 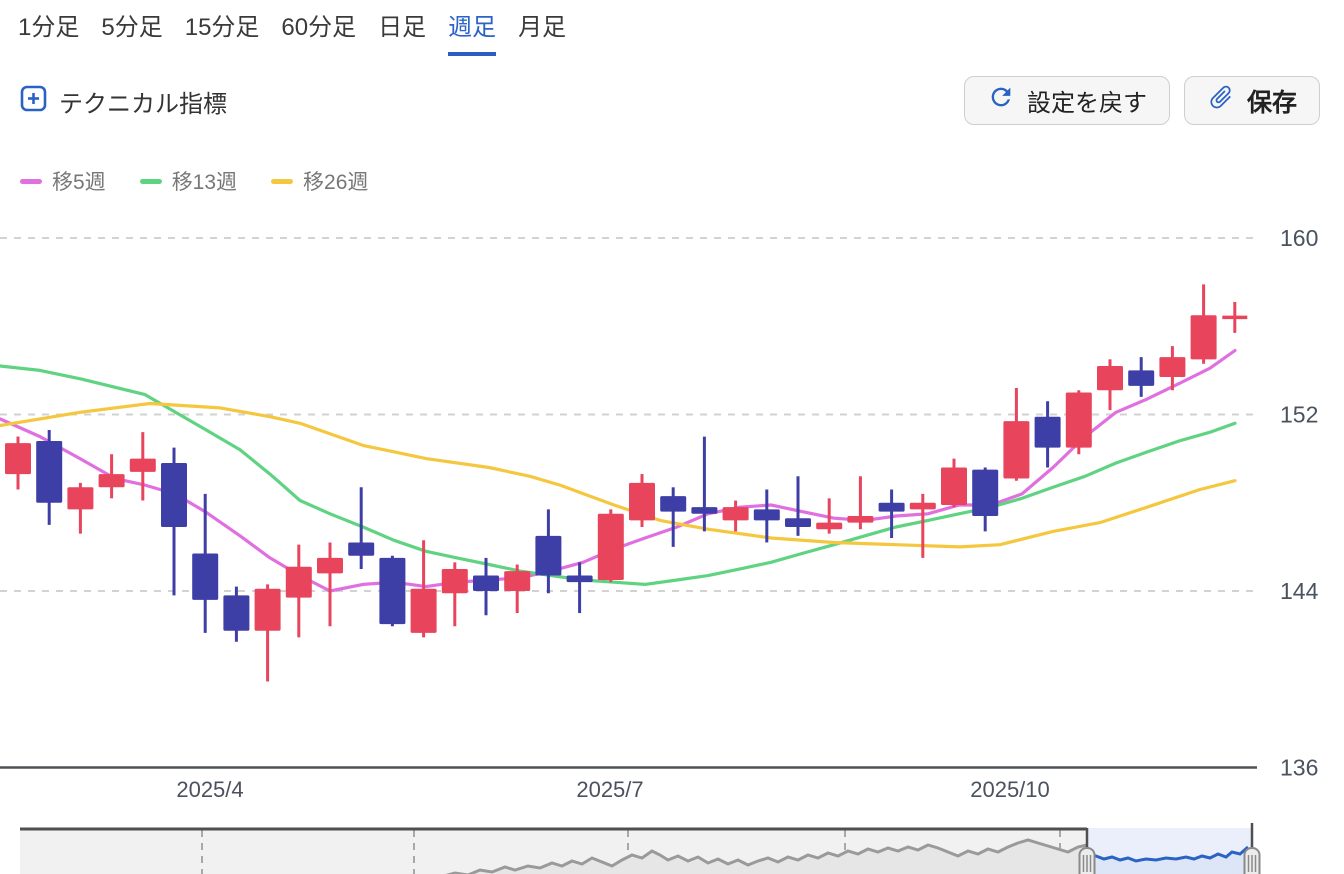 I want to click on navigator-selected-line, so click(x=1167, y=854).